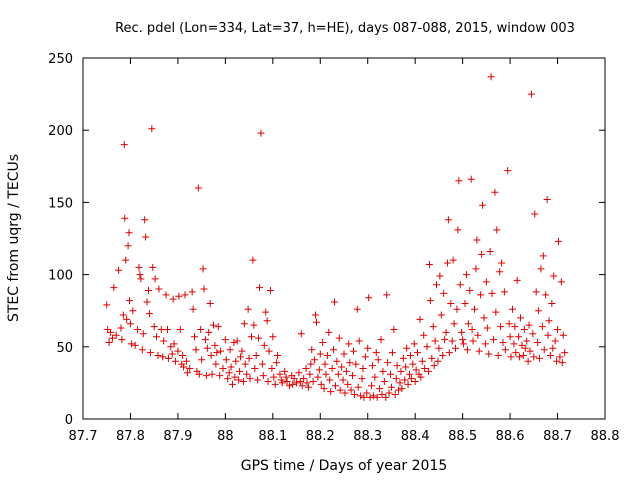 Image resolution: width=640 pixels, height=480 pixels. I want to click on x-tick-label: 88.6, so click(510, 436).